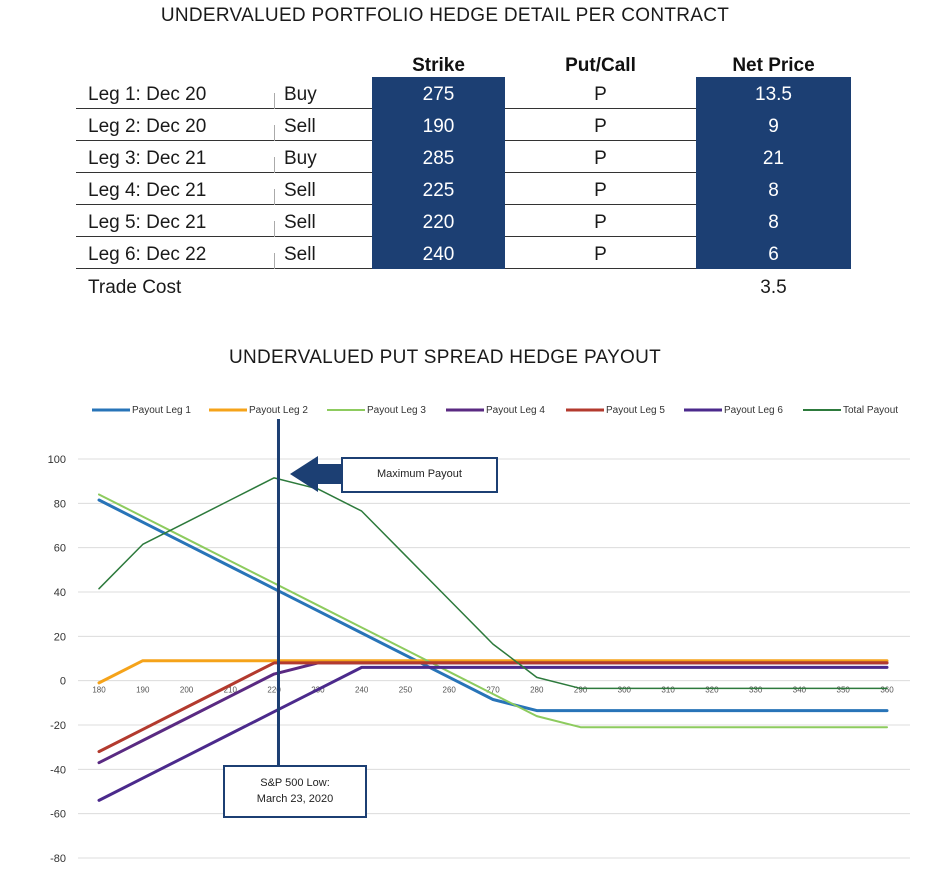  I want to click on header-net-price: Net Price, so click(773, 65).